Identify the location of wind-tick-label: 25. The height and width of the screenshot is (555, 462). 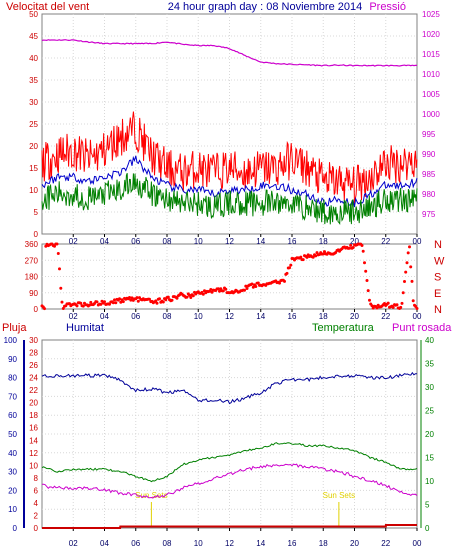
(33, 124).